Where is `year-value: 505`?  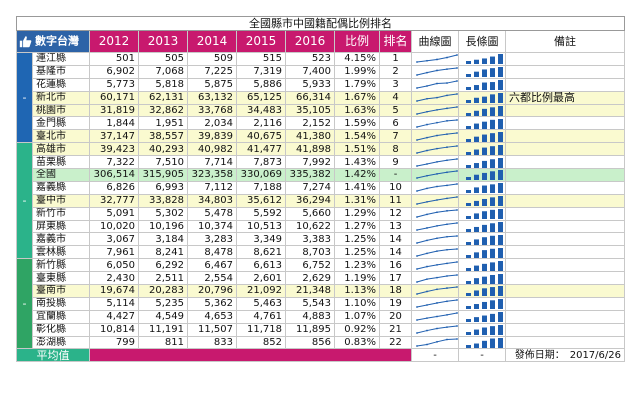
year-value: 505 is located at coordinates (163, 59).